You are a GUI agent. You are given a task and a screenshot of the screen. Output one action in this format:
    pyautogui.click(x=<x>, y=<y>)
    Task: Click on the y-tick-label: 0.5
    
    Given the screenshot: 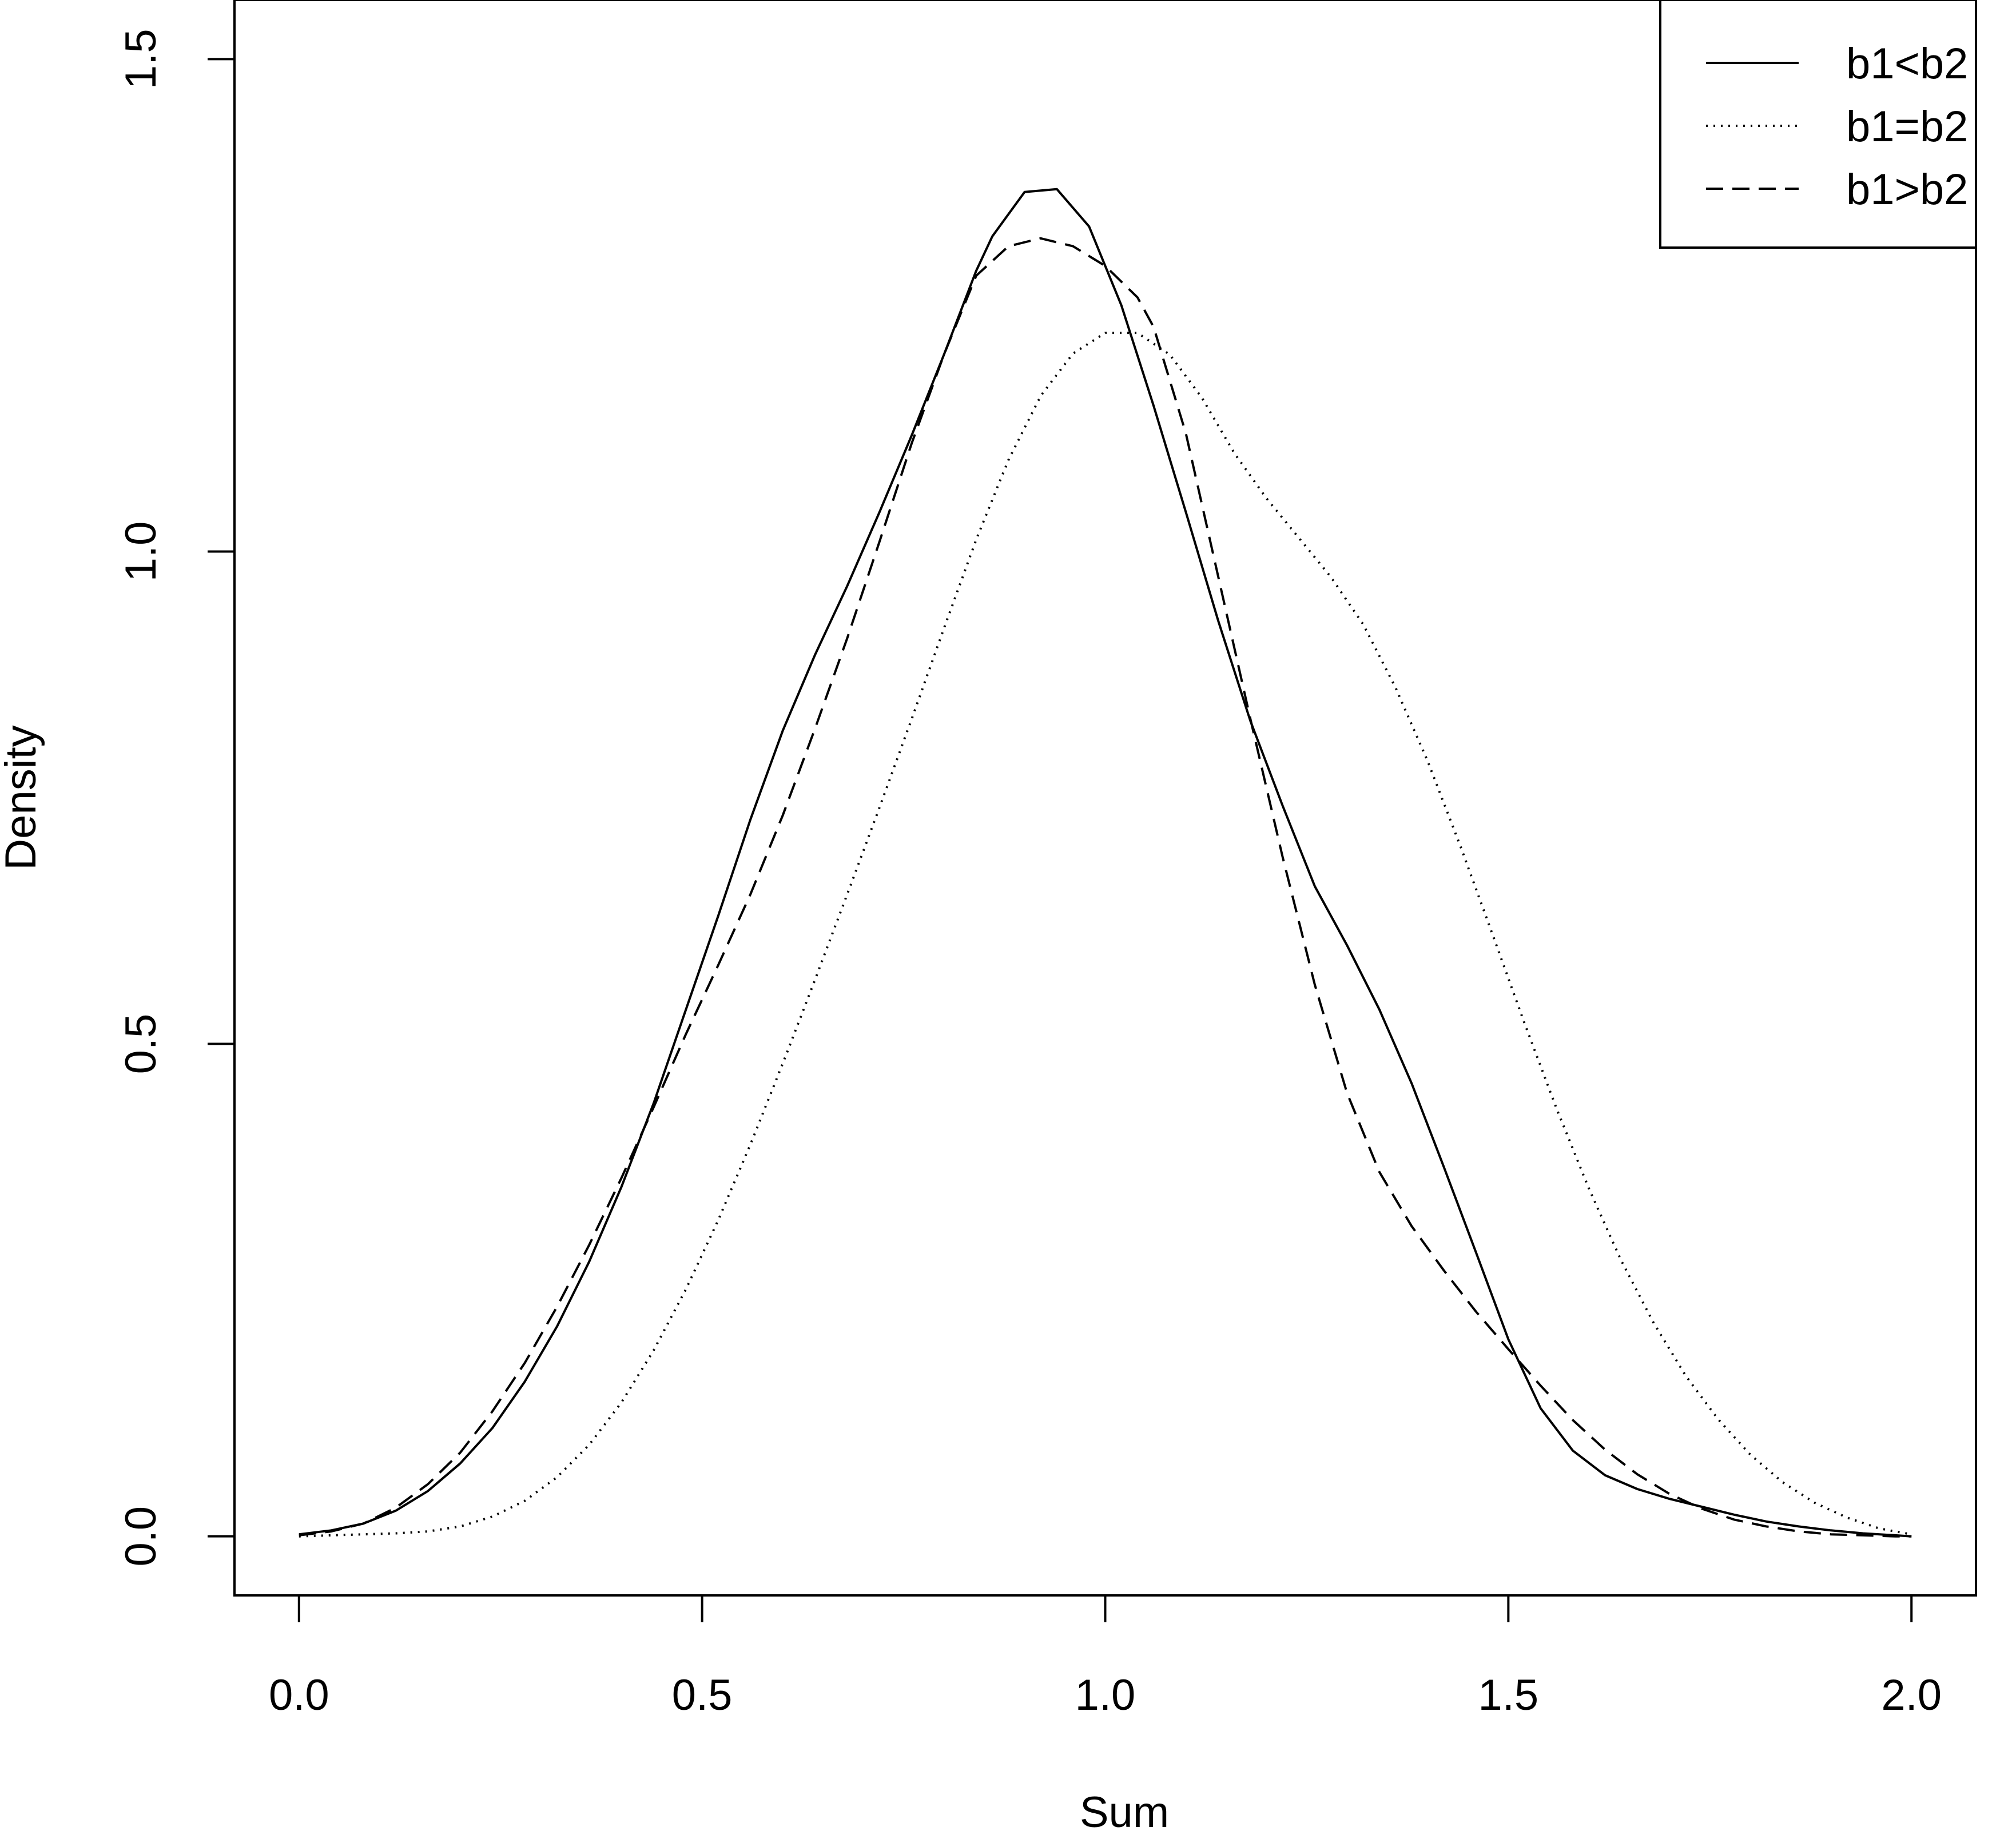 What is the action you would take?
    pyautogui.click(x=141, y=1044)
    